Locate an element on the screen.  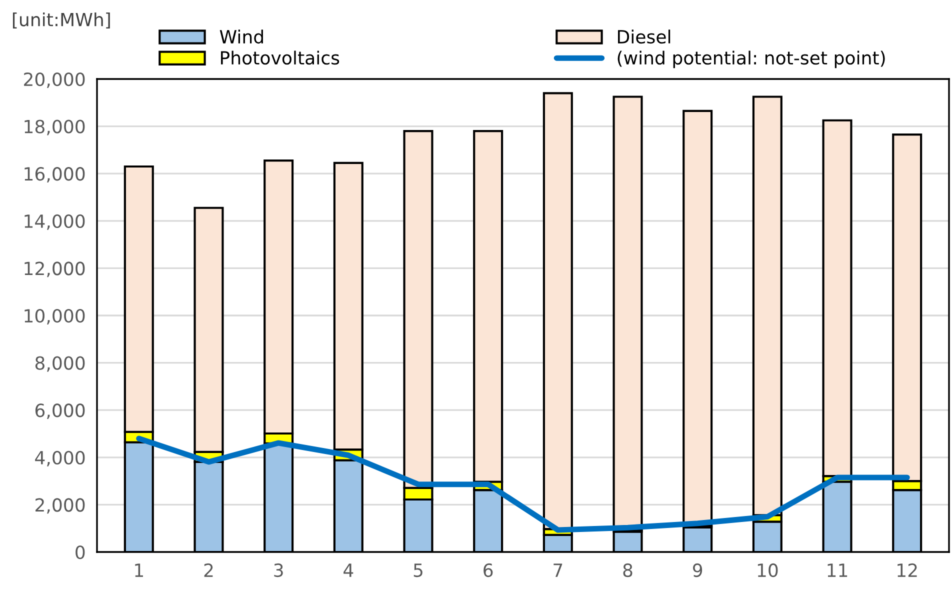
y-tick-label: 4,000 is located at coordinates (60, 458).